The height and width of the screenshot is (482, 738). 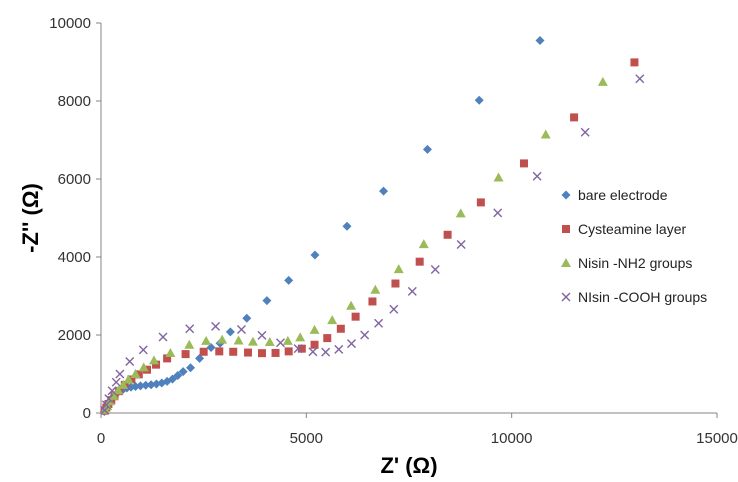 I want to click on y-tick-label: 4000, so click(x=74, y=257).